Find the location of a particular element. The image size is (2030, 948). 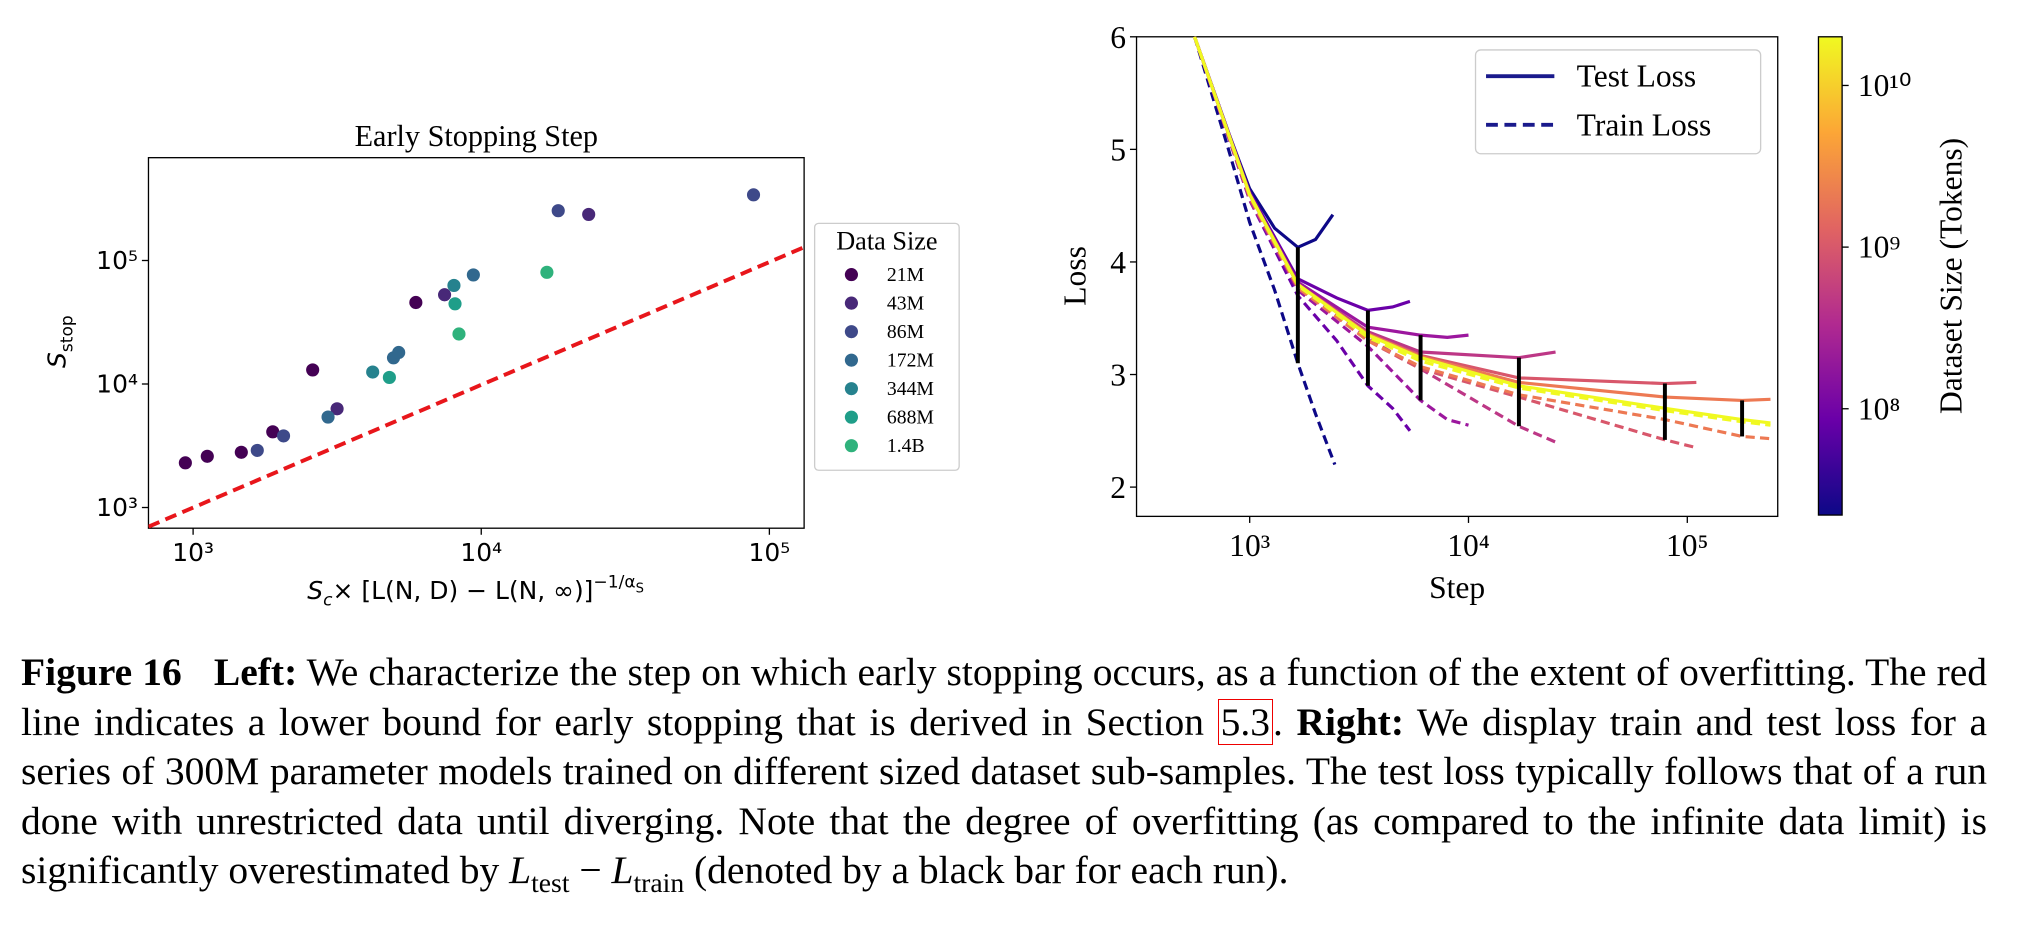

legend-label: 688M is located at coordinates (910, 418).